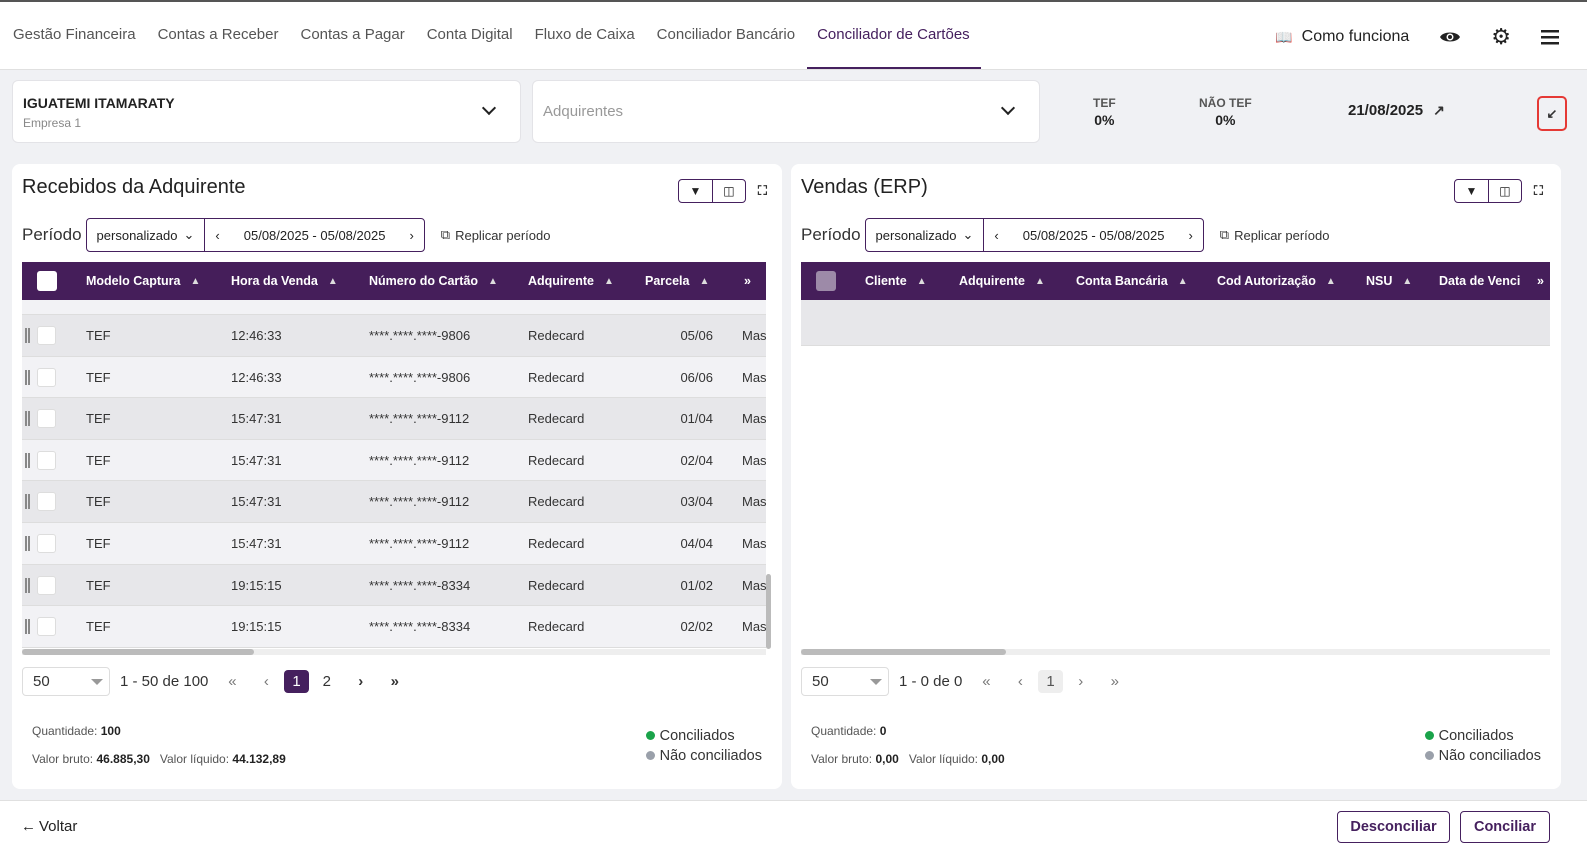  What do you see at coordinates (650, 755) in the screenshot?
I see `gray-dot-icon` at bounding box center [650, 755].